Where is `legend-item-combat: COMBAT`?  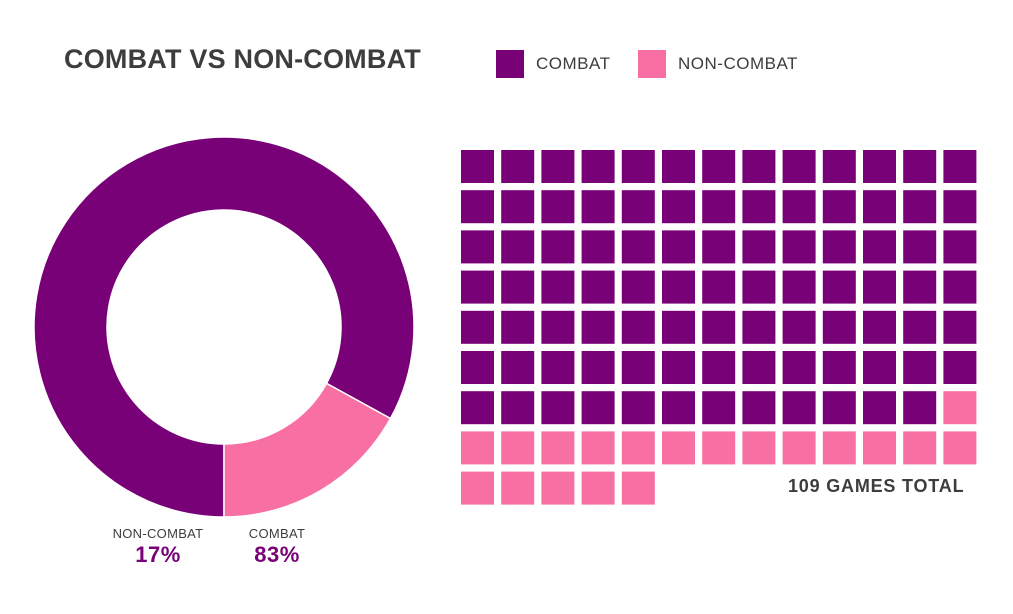
legend-item-combat: COMBAT is located at coordinates (553, 64).